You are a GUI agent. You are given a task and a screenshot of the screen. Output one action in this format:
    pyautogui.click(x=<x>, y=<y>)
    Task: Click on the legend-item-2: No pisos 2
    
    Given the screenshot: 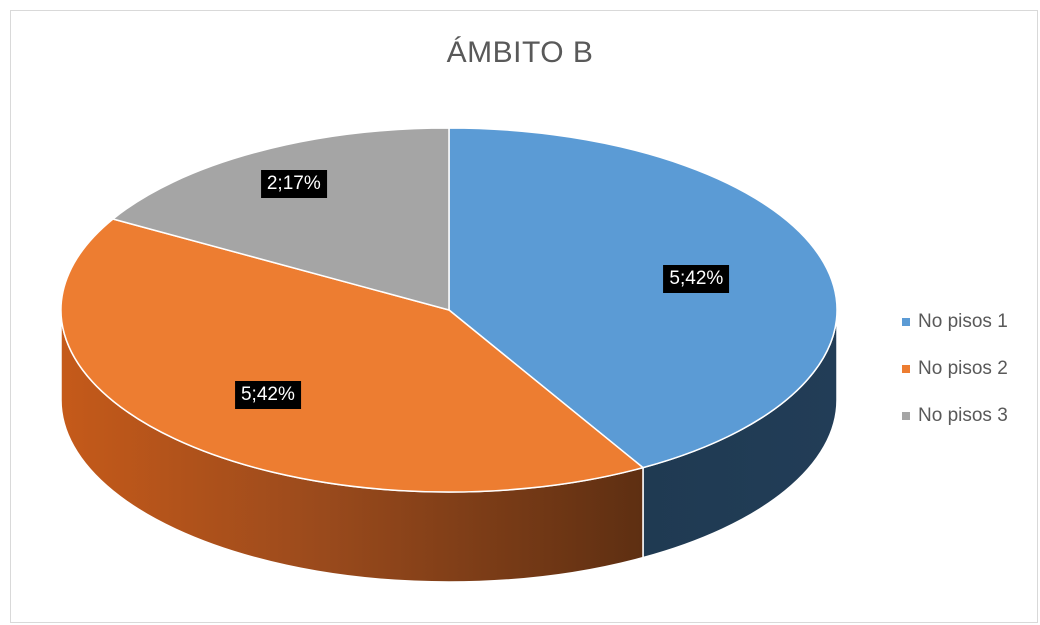 What is the action you would take?
    pyautogui.click(x=955, y=368)
    